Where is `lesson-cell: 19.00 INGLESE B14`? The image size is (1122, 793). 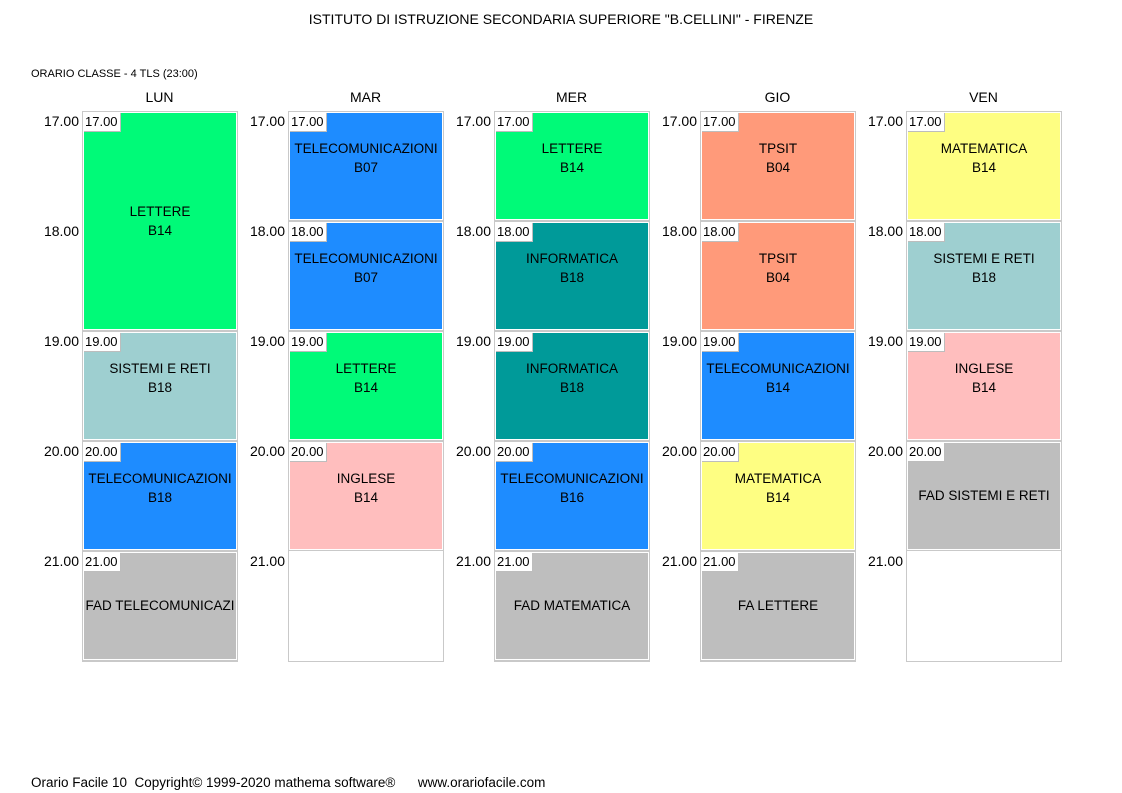
lesson-cell: 19.00 INGLESE B14 is located at coordinates (984, 386).